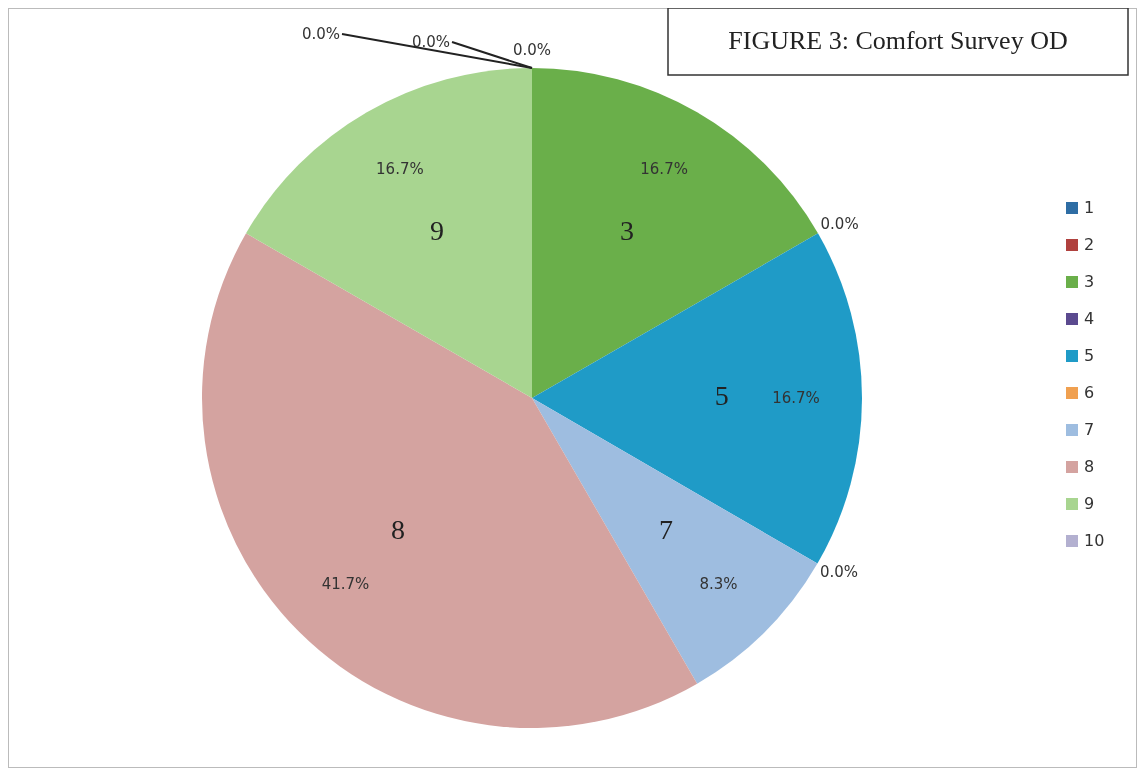  Describe the element at coordinates (345, 584) in the screenshot. I see `data-label: 41.7%` at that location.